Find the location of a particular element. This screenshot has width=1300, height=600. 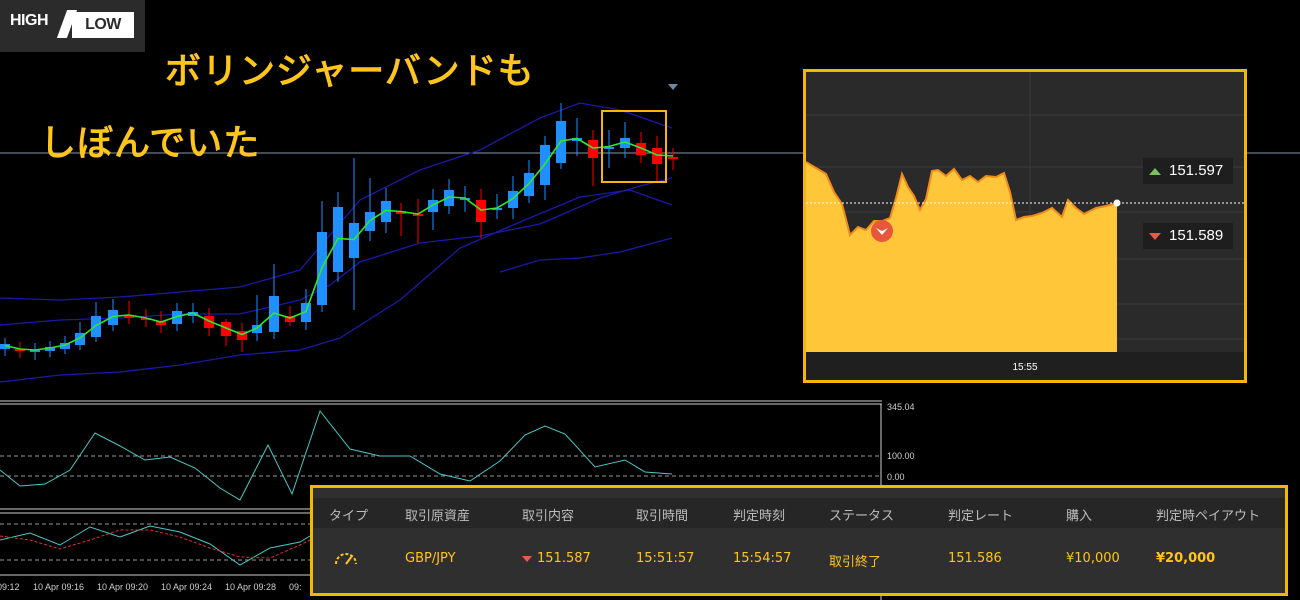

column-header-content: 取引内容 is located at coordinates (548, 516).